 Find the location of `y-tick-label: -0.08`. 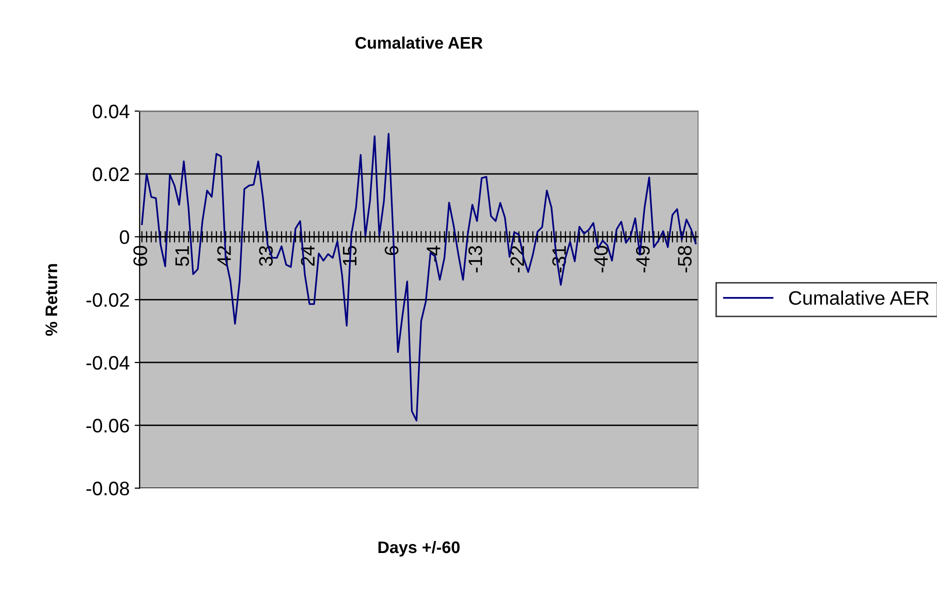

y-tick-label: -0.08 is located at coordinates (108, 489).